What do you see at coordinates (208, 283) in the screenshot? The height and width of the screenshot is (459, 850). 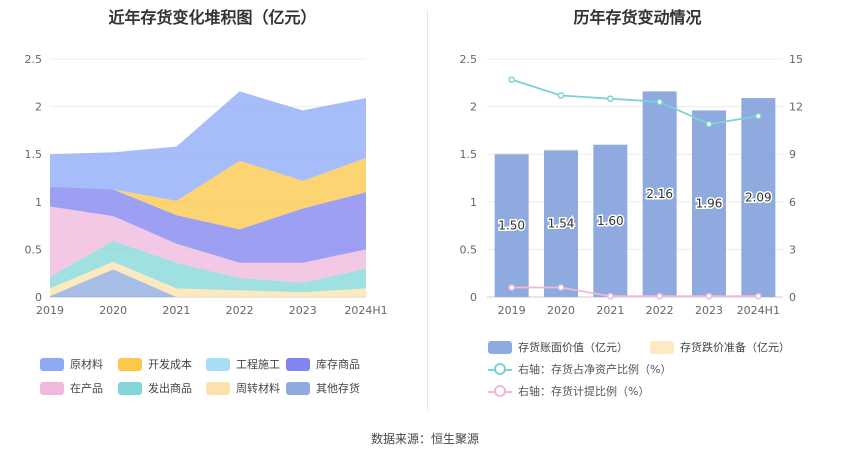 I see `area-其他存货` at bounding box center [208, 283].